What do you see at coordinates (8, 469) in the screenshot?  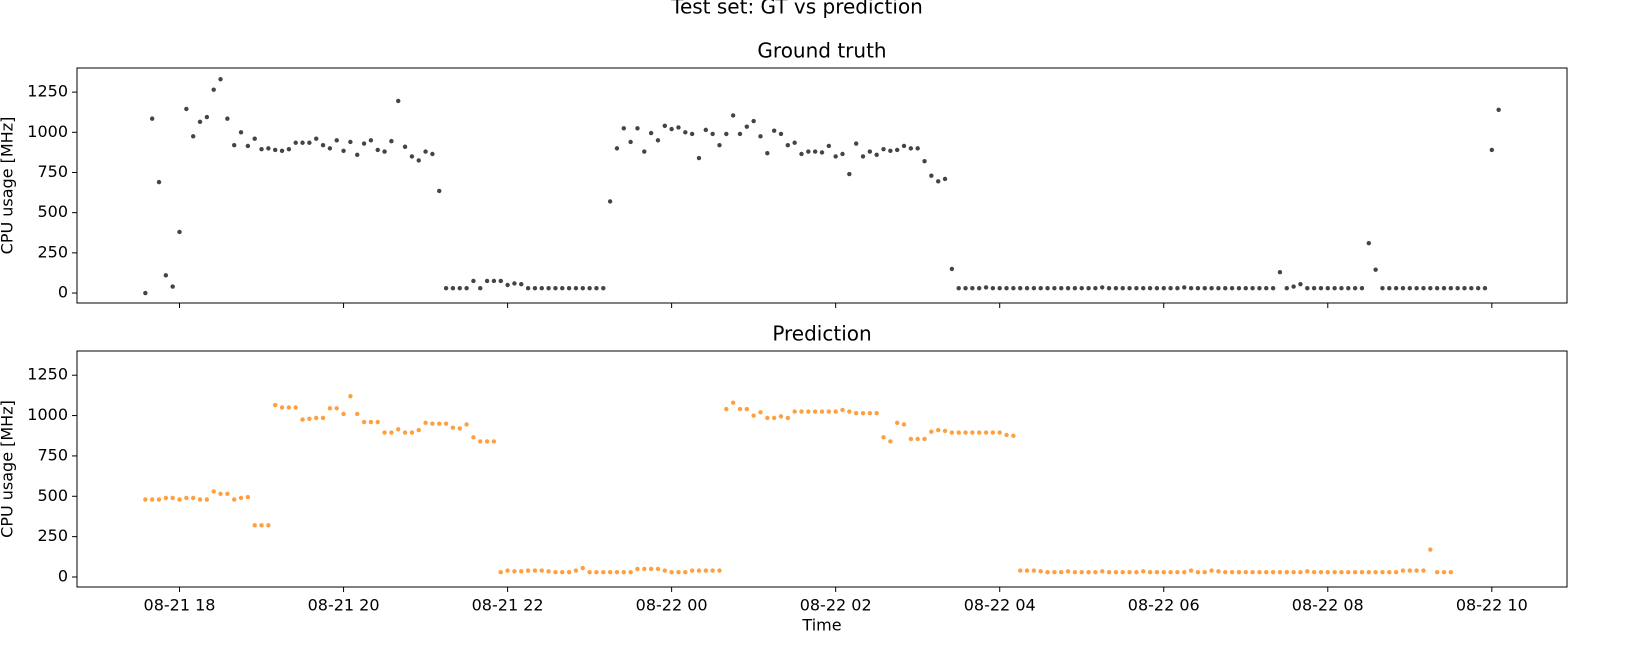 I see `y-axis-label: CPU usage [MHz]` at bounding box center [8, 469].